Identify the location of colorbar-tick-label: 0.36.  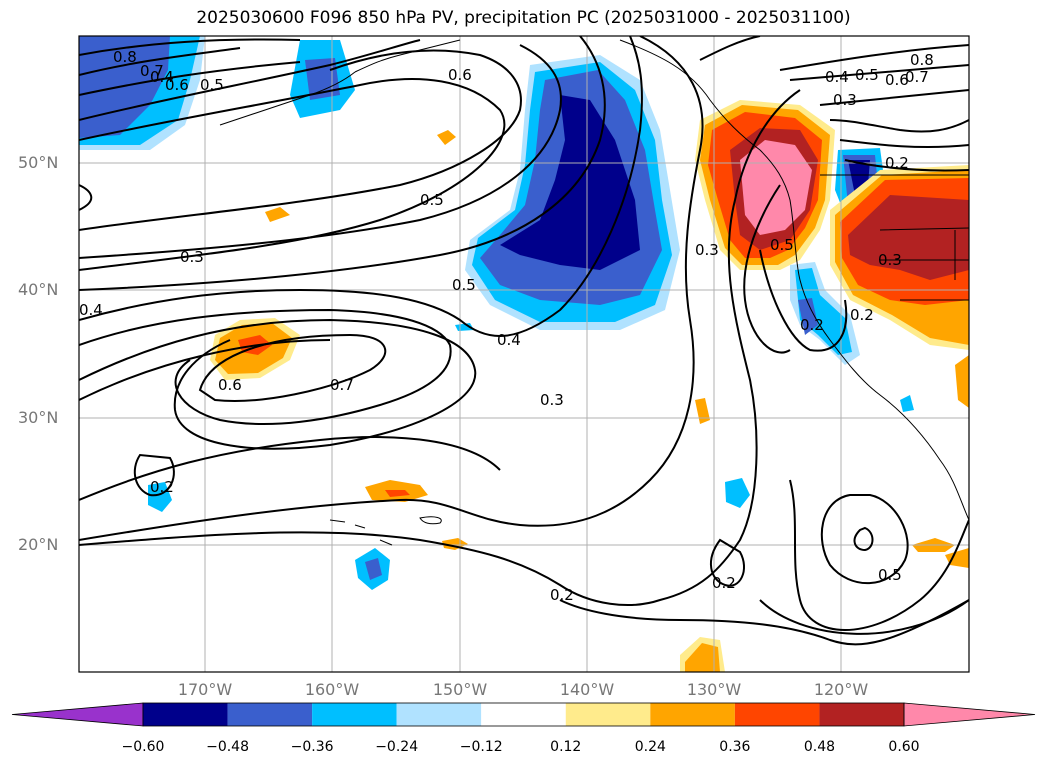
(735, 747).